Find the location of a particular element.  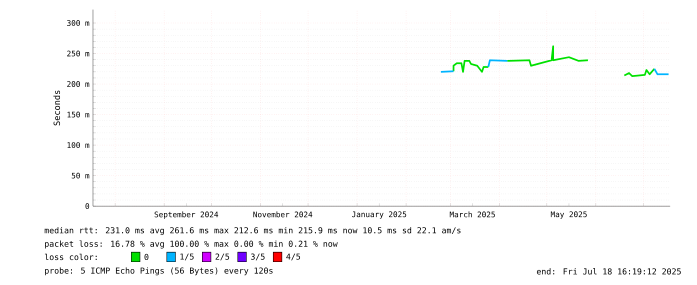

legend-label: 0 is located at coordinates (146, 257).